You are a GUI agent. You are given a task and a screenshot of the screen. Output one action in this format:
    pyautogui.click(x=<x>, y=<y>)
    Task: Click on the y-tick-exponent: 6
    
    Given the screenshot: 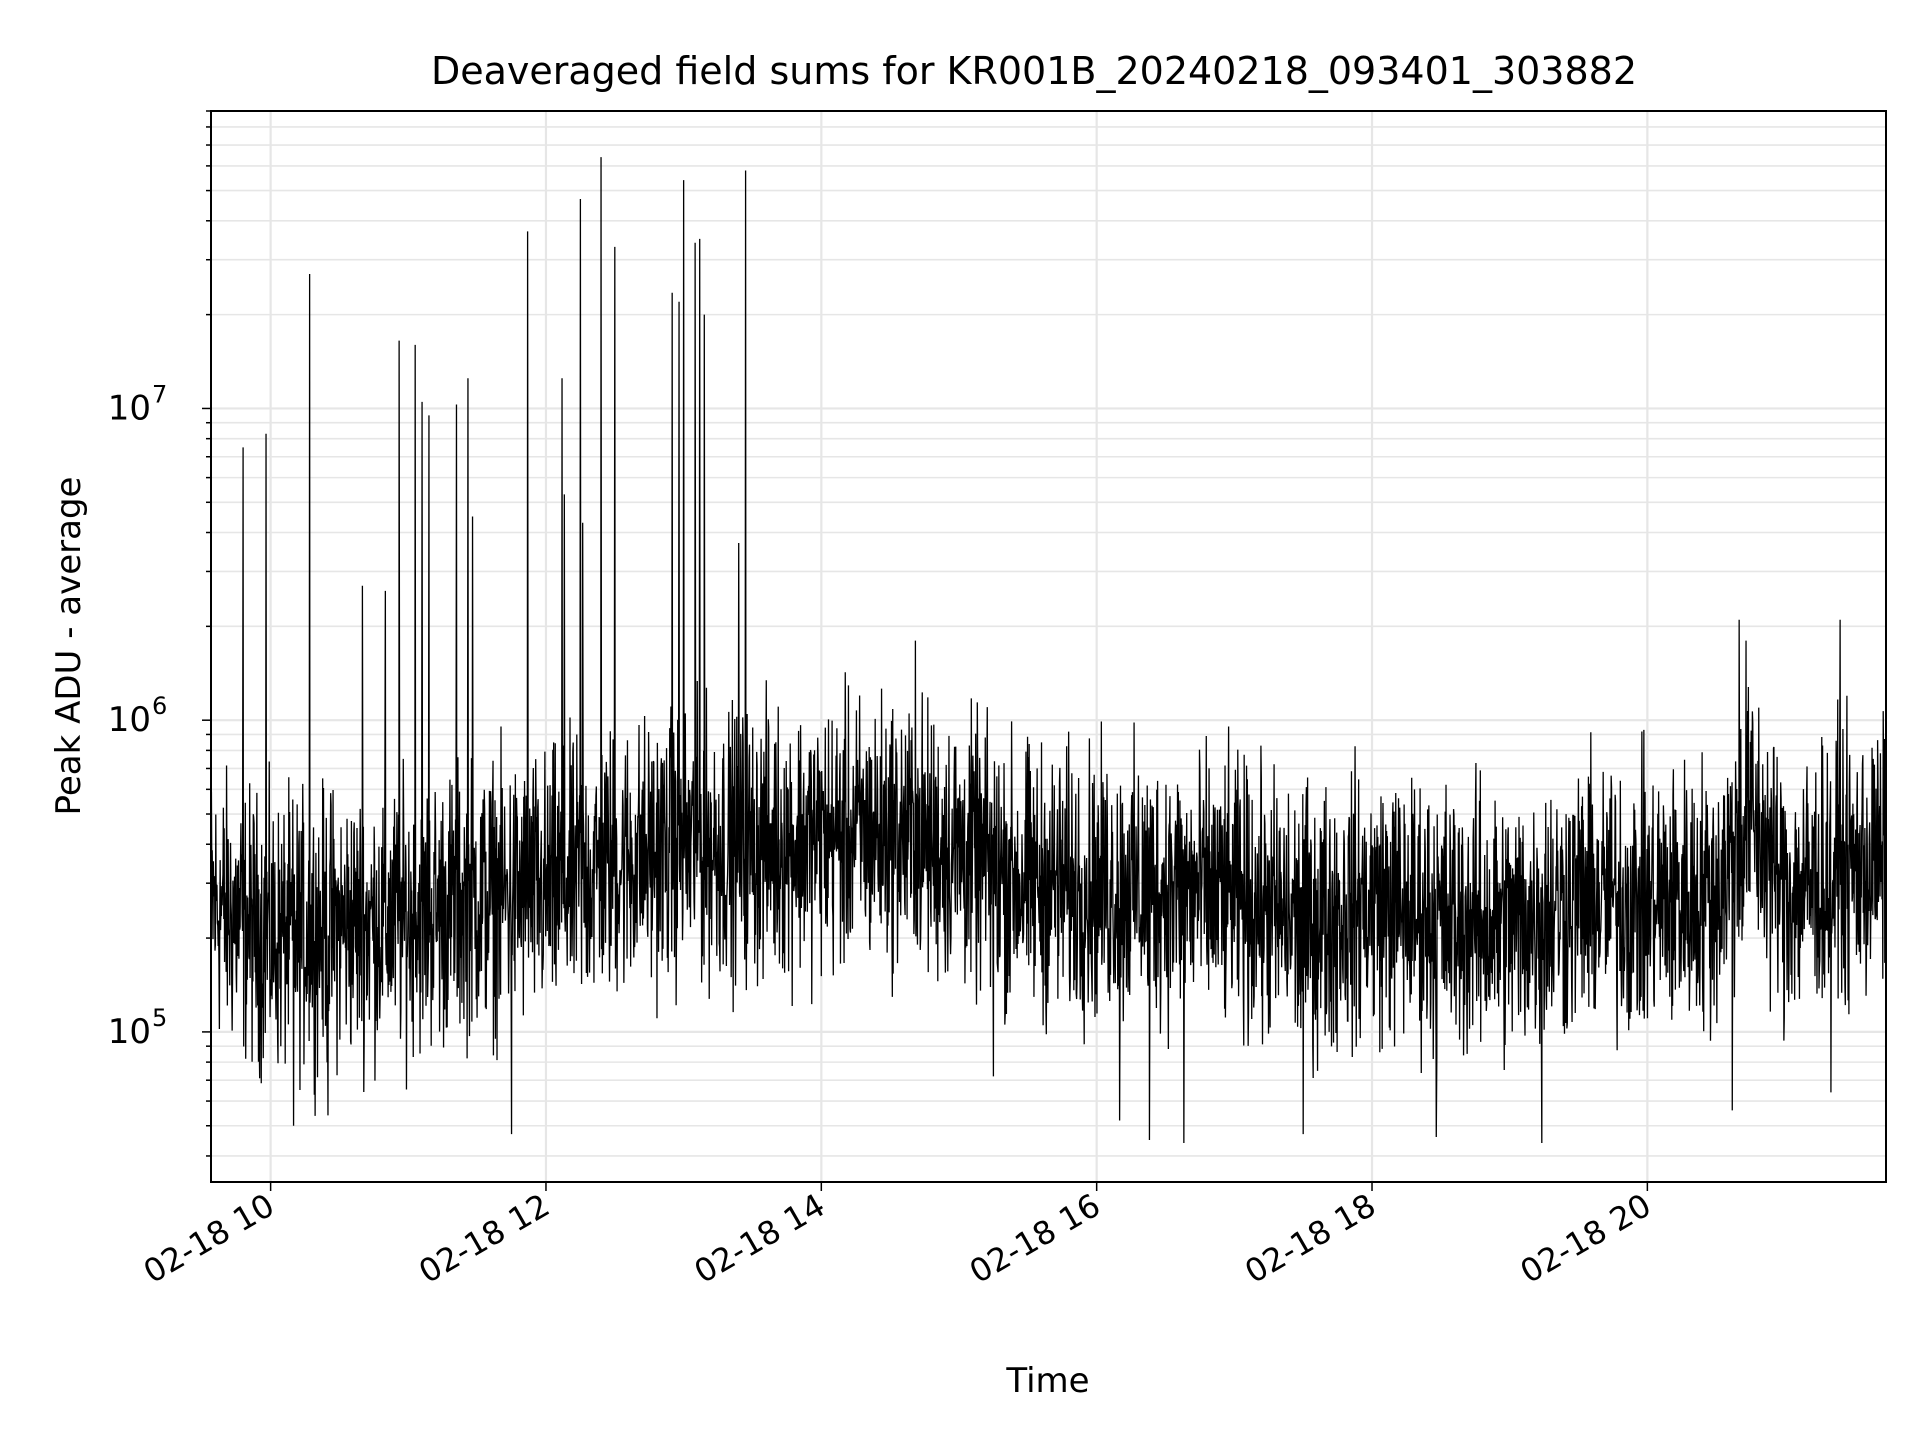 What is the action you would take?
    pyautogui.click(x=159, y=706)
    